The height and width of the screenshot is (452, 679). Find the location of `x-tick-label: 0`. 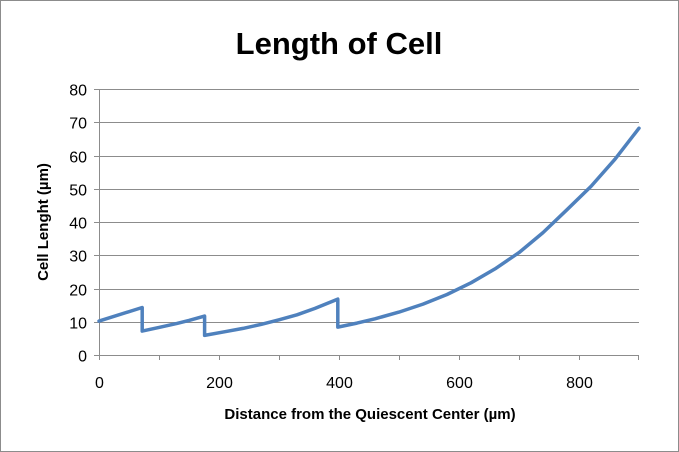

x-tick-label: 0 is located at coordinates (99, 383).